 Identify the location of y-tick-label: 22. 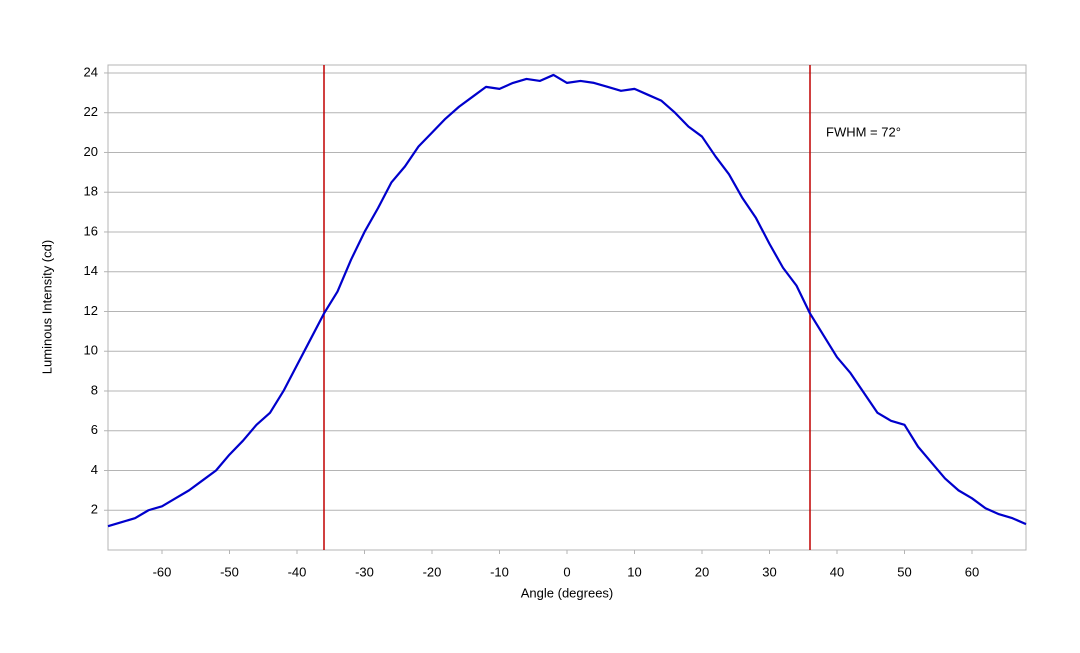
(91, 111).